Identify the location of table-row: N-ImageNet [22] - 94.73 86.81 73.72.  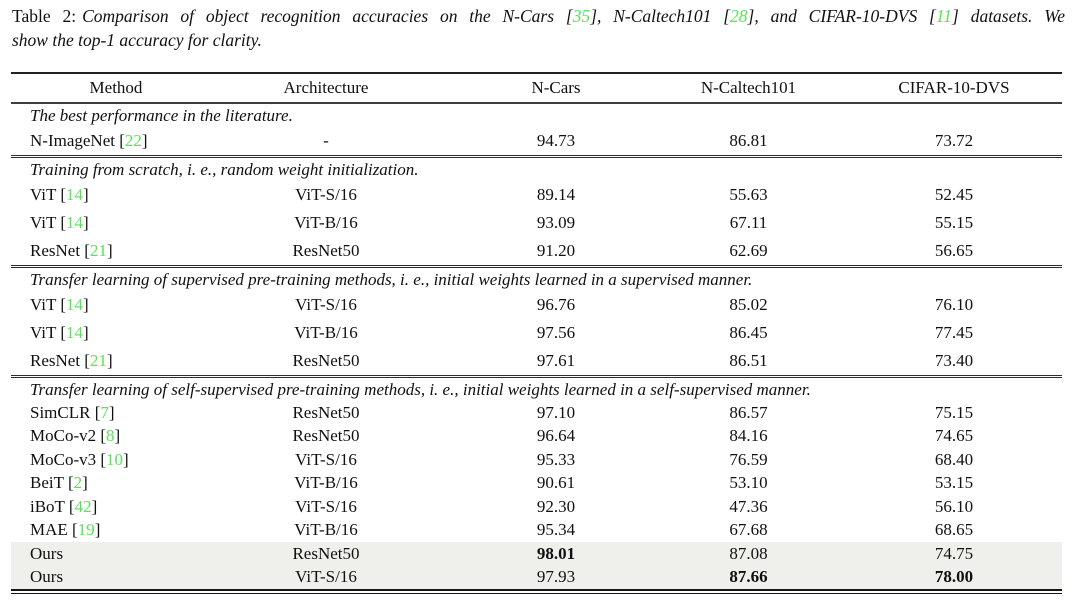
(536, 142).